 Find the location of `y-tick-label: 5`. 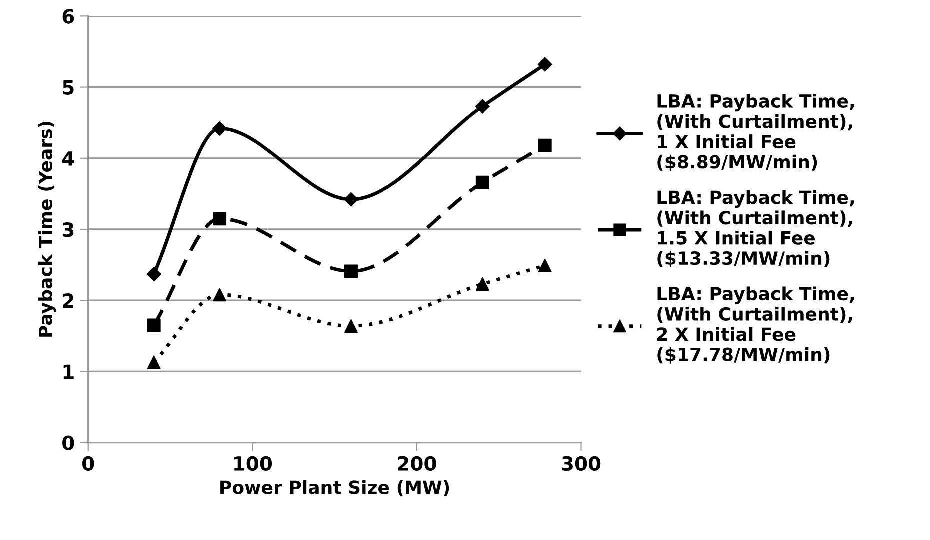

y-tick-label: 5 is located at coordinates (68, 87).